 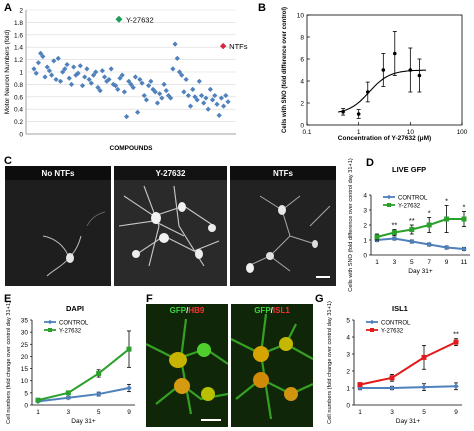 I want to click on a-ytick-label: 1.6, so click(x=18, y=35).